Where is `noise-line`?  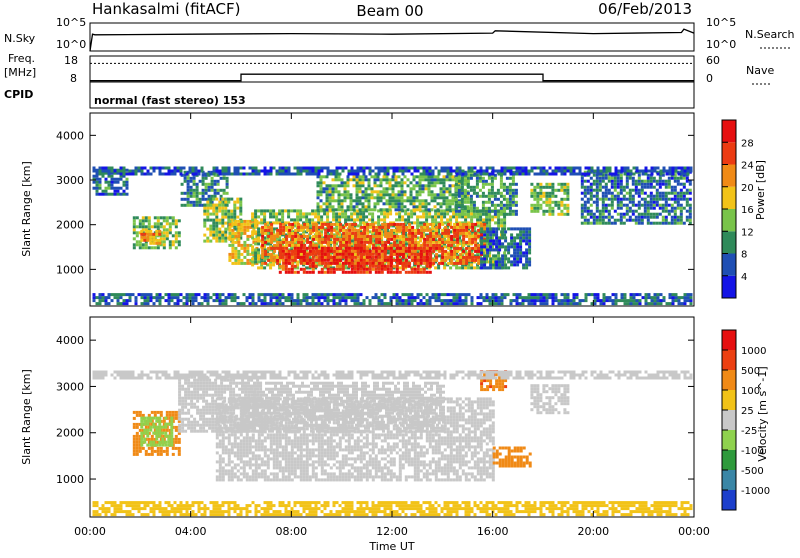
noise-line is located at coordinates (392, 40).